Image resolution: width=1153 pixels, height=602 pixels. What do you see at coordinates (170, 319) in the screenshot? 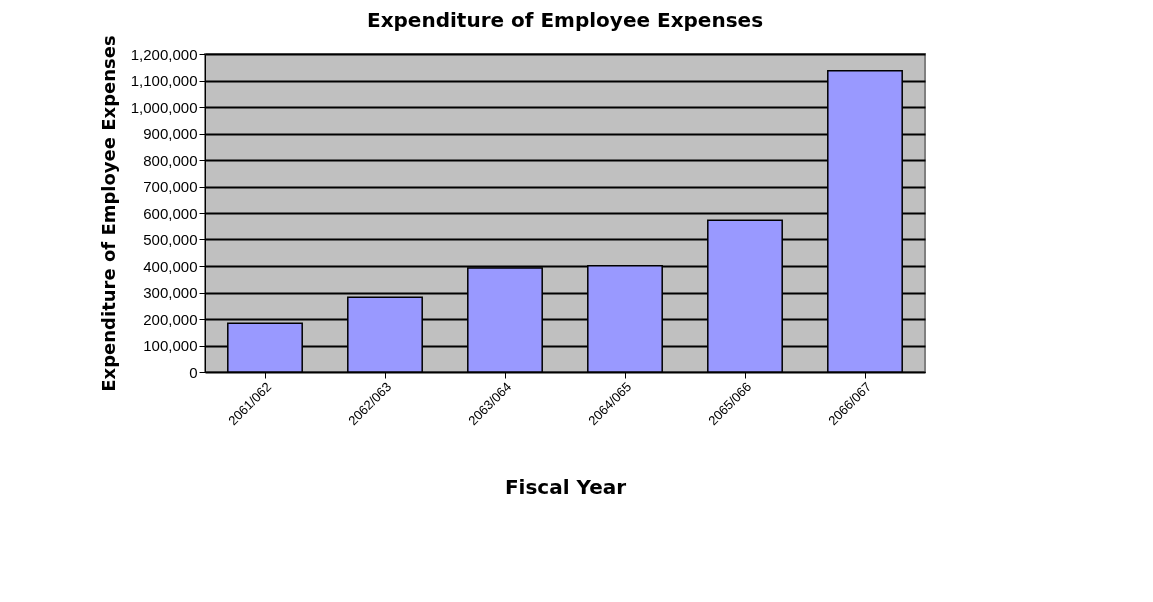
I see `y-tick-label: 200,000` at bounding box center [170, 319].